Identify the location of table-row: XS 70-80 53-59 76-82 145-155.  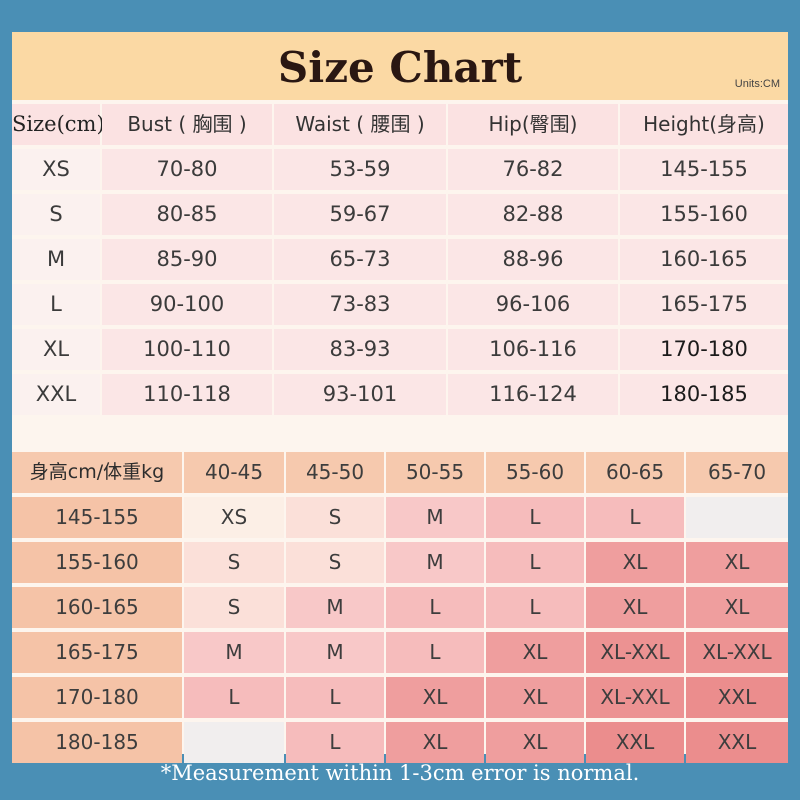
(400, 171).